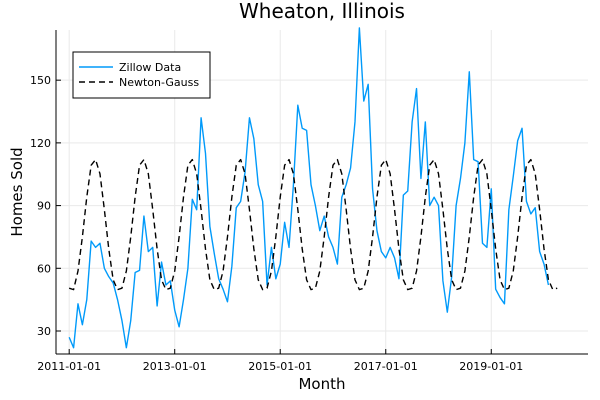  Describe the element at coordinates (175, 366) in the screenshot. I see `x-tick-label: 2013-01-01` at that location.